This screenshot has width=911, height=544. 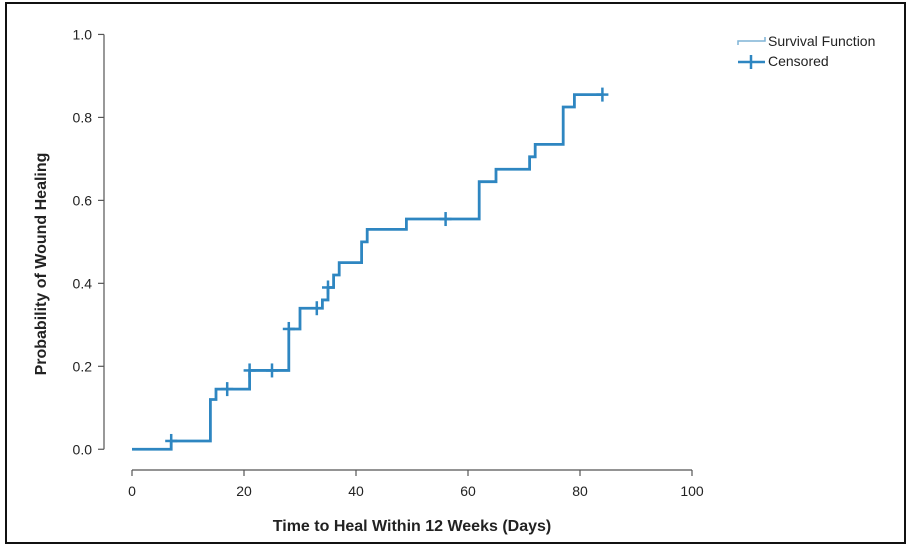 I want to click on legend-step-swatch, so click(x=751, y=41).